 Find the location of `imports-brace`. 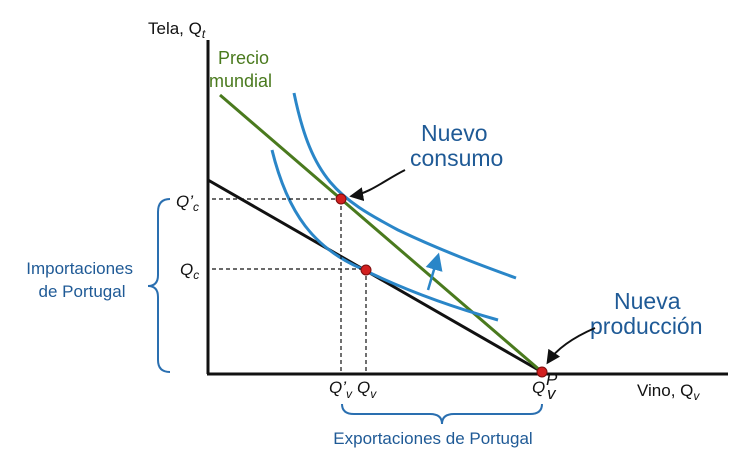

imports-brace is located at coordinates (159, 285).